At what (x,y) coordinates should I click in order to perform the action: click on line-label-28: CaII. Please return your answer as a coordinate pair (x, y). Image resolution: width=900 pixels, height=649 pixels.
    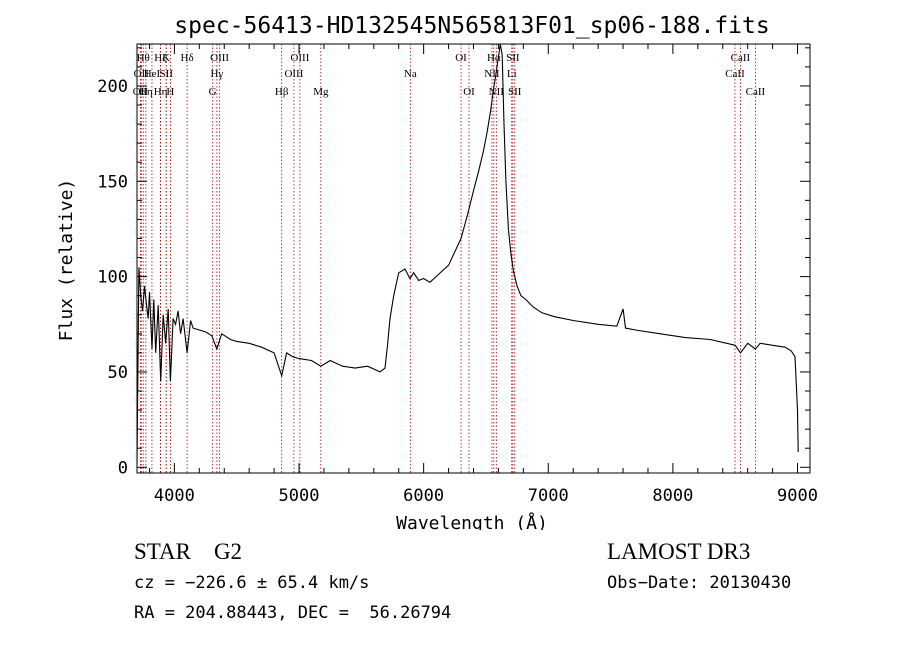
    Looking at the image, I should click on (741, 58).